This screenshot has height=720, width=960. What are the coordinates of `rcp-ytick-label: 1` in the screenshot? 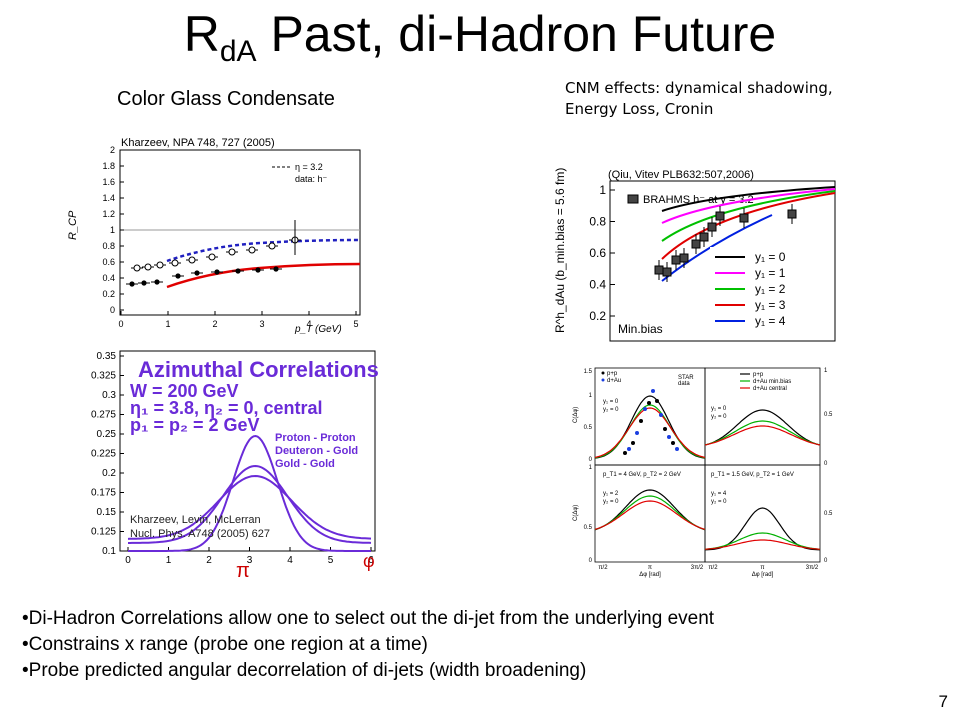 It's located at (112, 230).